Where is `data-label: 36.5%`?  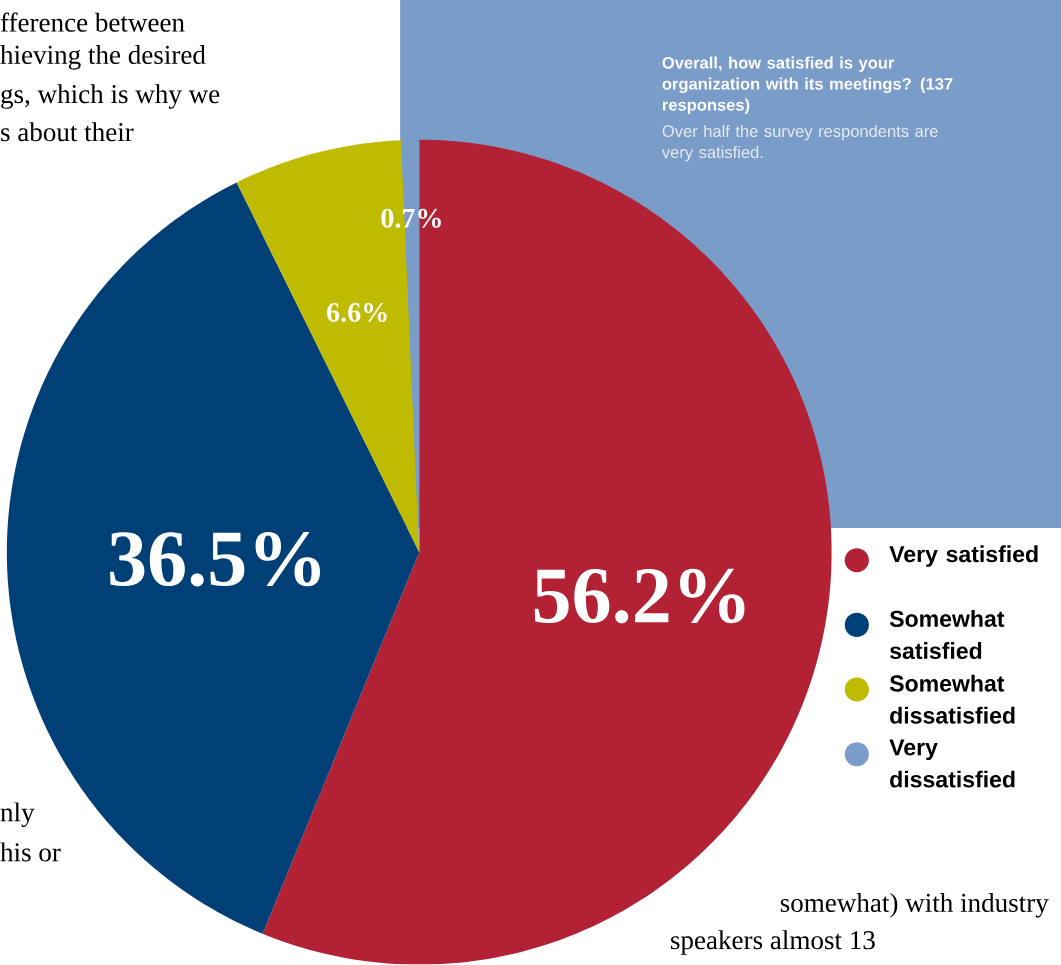
data-label: 36.5% is located at coordinates (215, 559).